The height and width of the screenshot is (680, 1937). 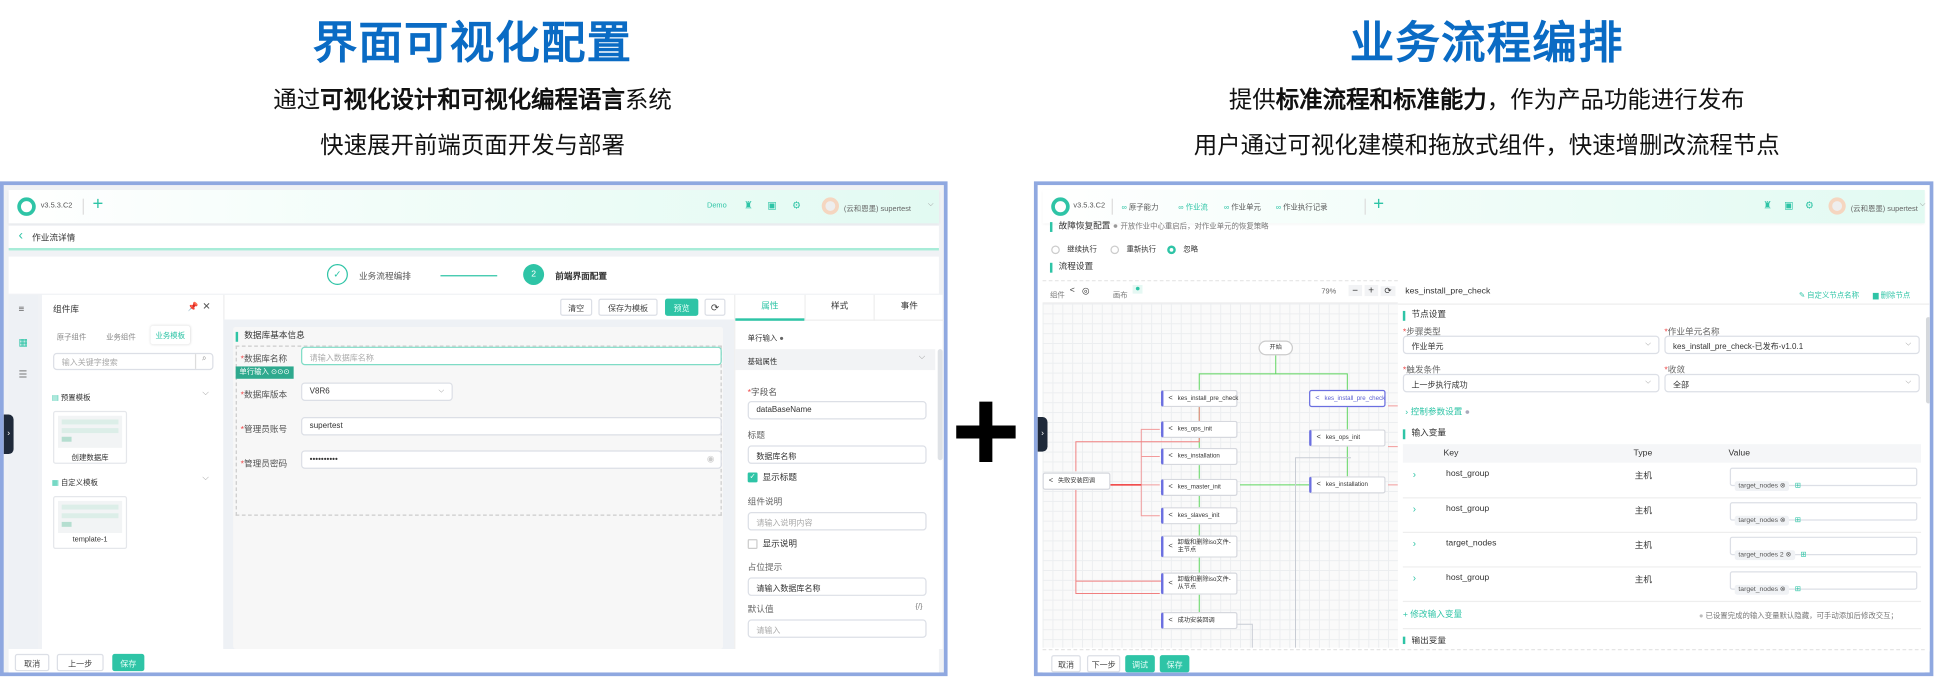 What do you see at coordinates (90, 522) in the screenshot?
I see `template-card: template-1` at bounding box center [90, 522].